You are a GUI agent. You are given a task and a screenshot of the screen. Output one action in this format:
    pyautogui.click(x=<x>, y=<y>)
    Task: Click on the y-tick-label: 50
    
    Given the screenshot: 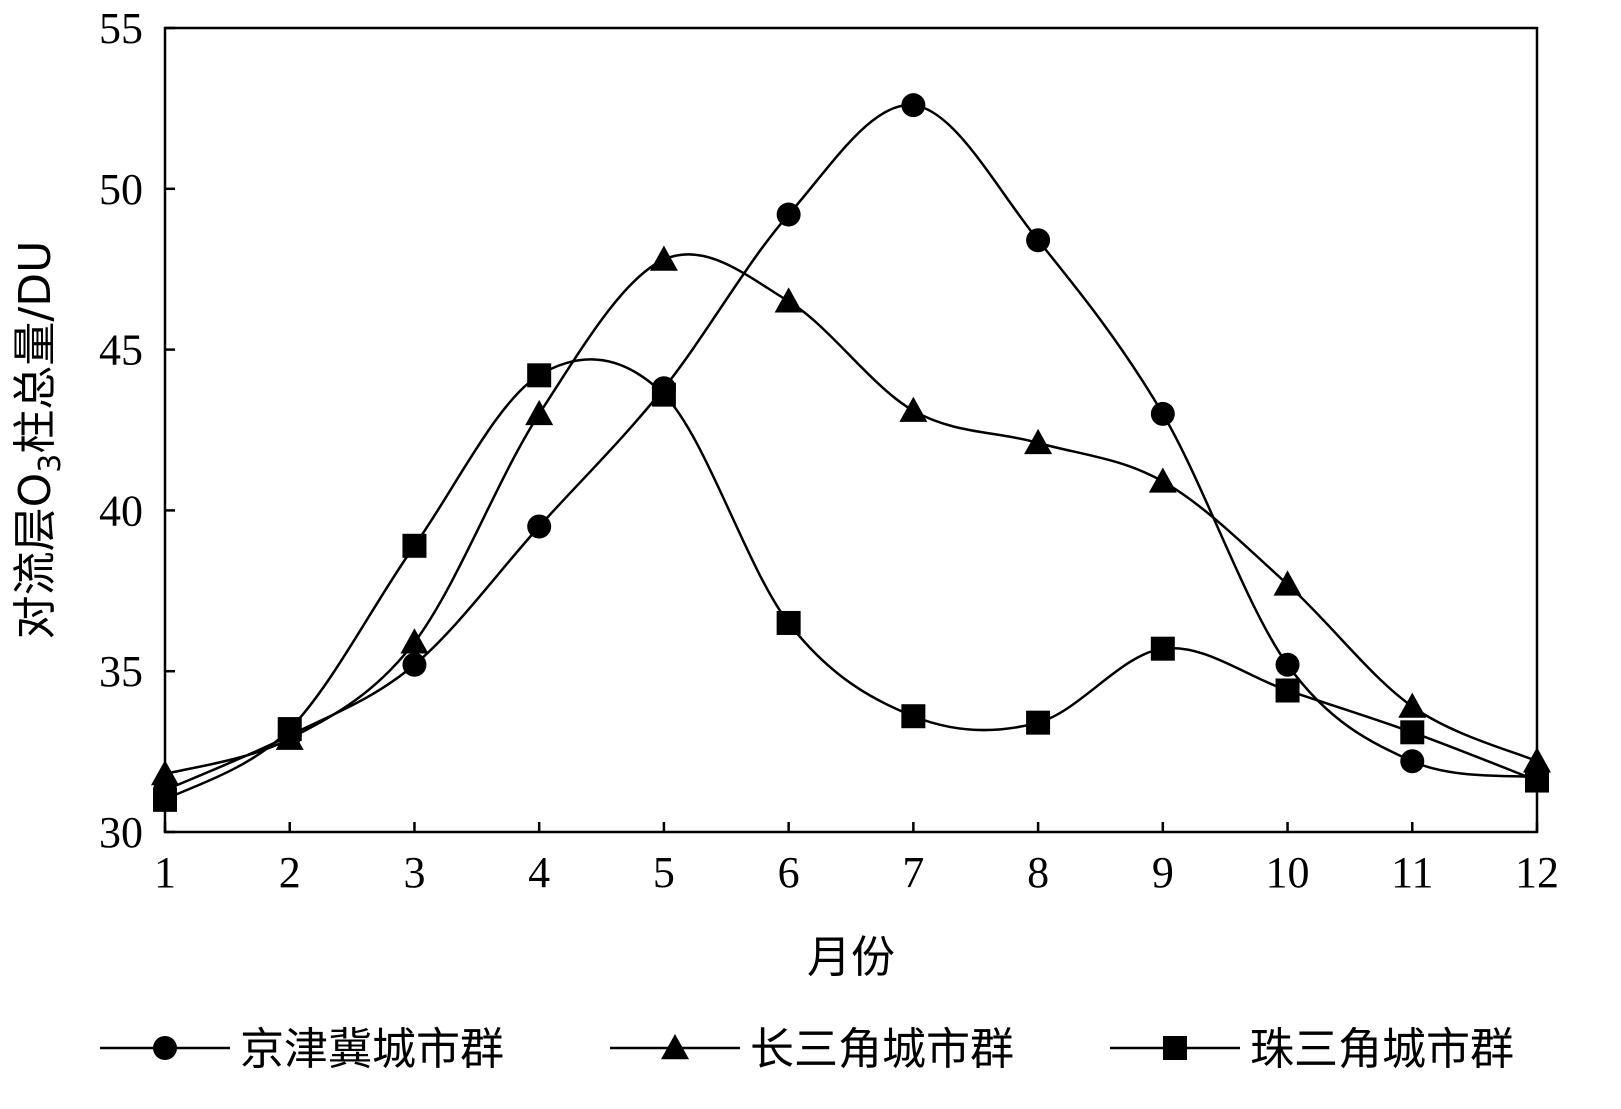 What is the action you would take?
    pyautogui.click(x=121, y=189)
    